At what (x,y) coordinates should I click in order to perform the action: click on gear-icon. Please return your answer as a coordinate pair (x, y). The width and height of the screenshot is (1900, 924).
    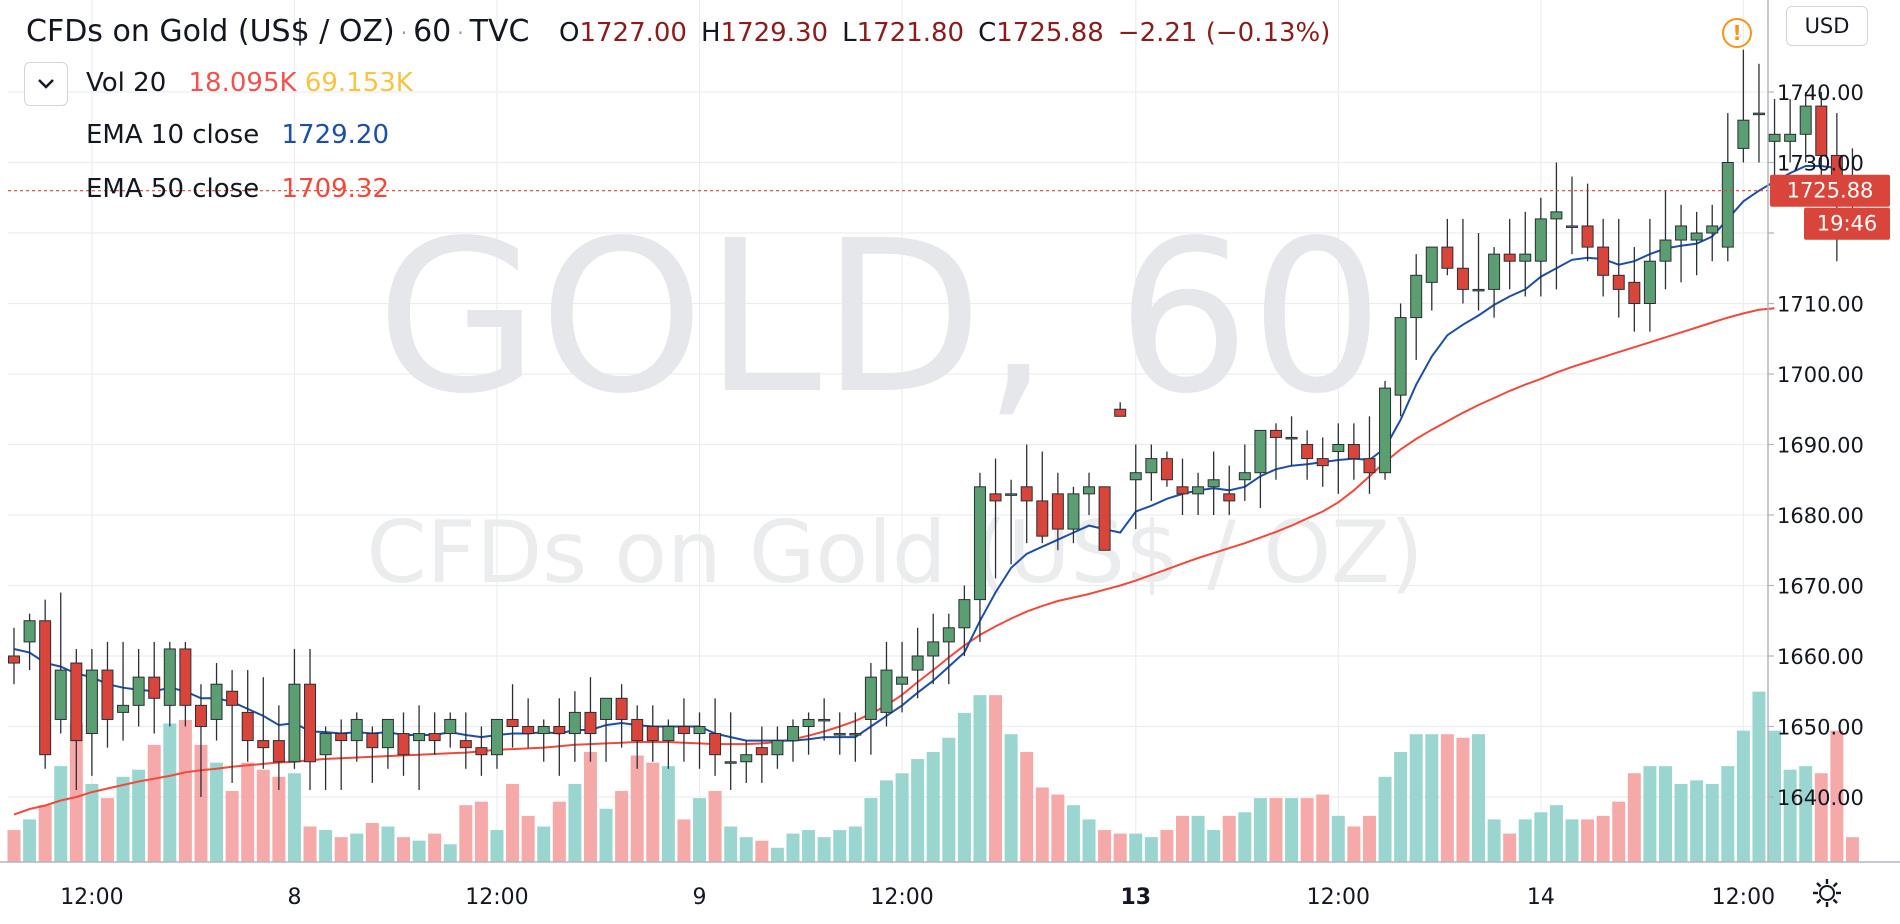
    Looking at the image, I should click on (1827, 893).